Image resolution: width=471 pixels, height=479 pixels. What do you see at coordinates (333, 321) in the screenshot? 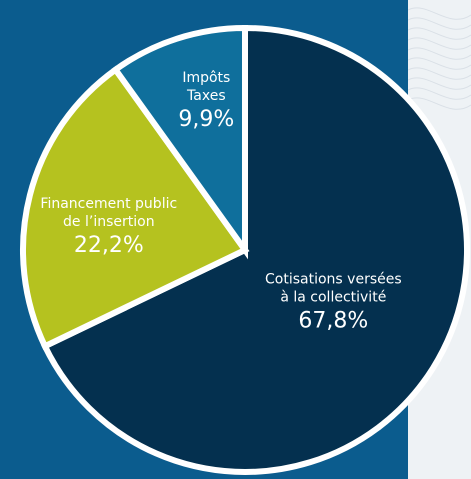
I see `slice-value-label: 67,8%` at bounding box center [333, 321].